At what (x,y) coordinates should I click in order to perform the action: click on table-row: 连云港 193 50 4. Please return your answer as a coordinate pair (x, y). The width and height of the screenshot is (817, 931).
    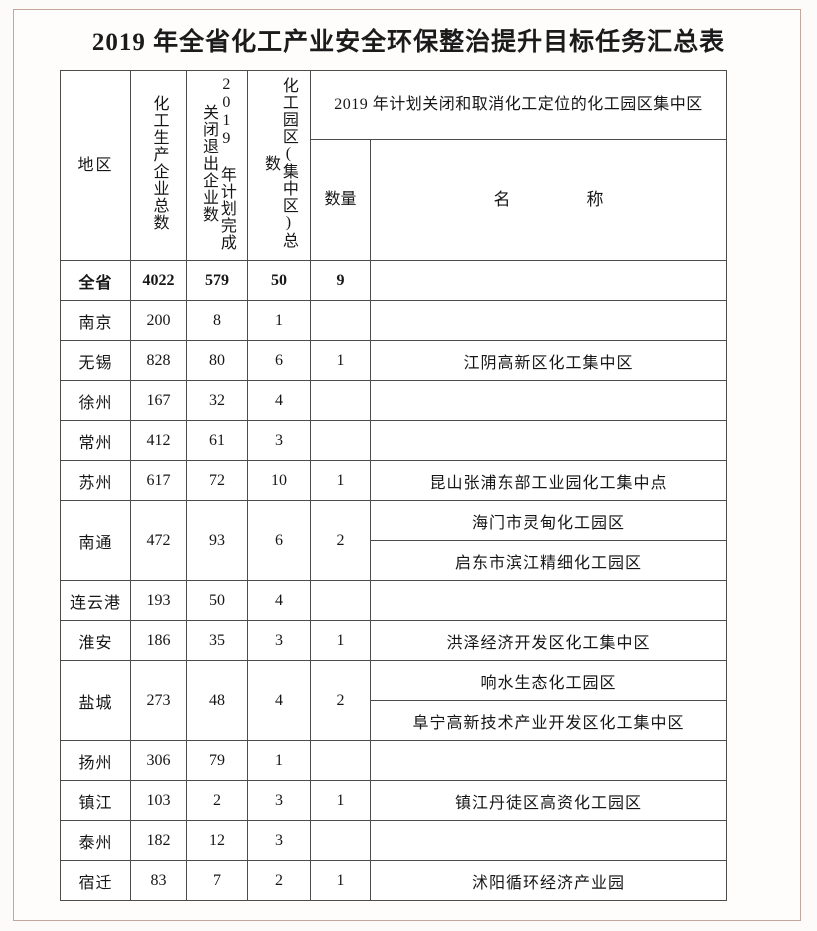
    Looking at the image, I should click on (394, 600).